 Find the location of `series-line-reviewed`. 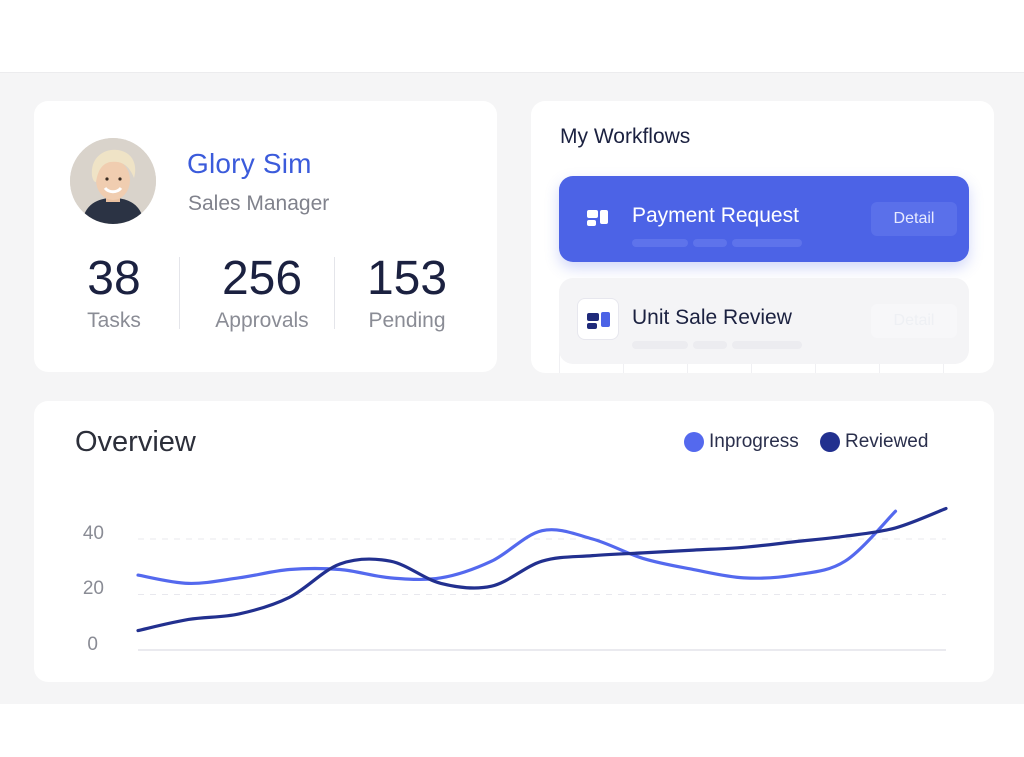

series-line-reviewed is located at coordinates (542, 569).